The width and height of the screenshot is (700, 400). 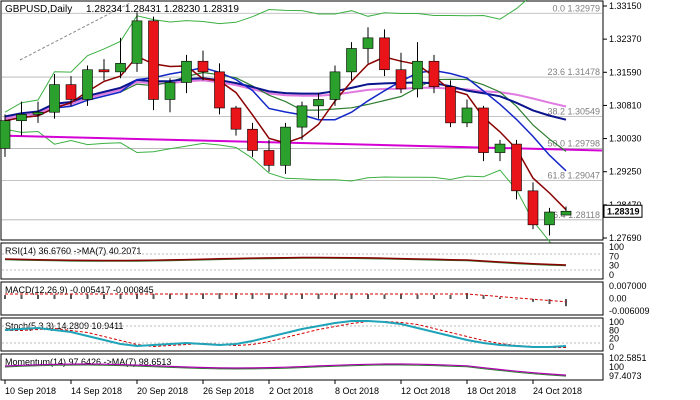 What do you see at coordinates (38, 9) in the screenshot?
I see `chart-header-symbol: GBPUSD,Daily` at bounding box center [38, 9].